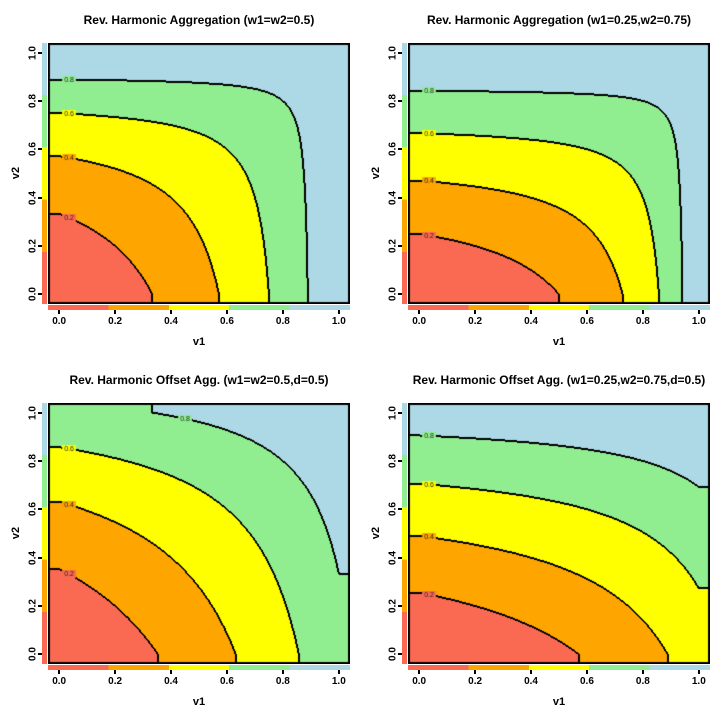  I want to click on x-axis-color-strip, so click(559, 307).